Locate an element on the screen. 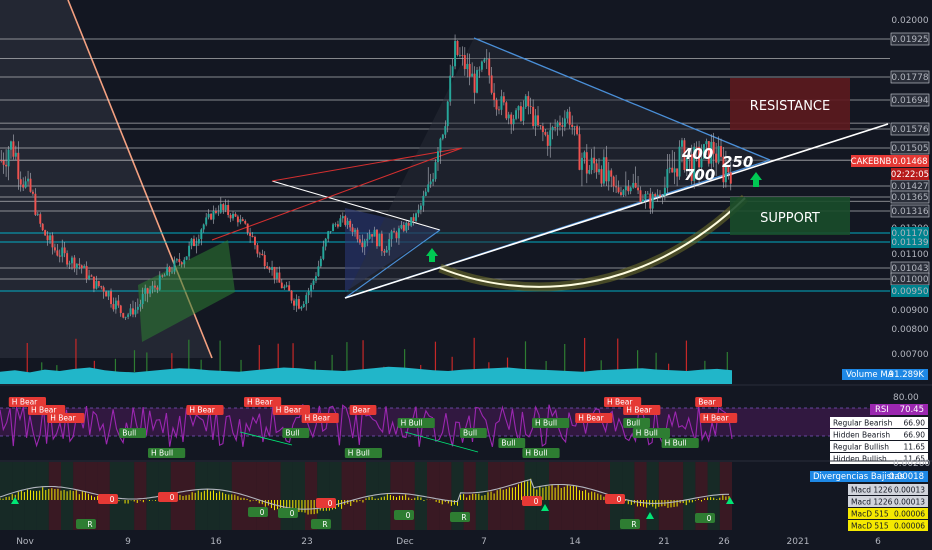 The width and height of the screenshot is (932, 550). volume-title: Volume MA is located at coordinates (870, 375).